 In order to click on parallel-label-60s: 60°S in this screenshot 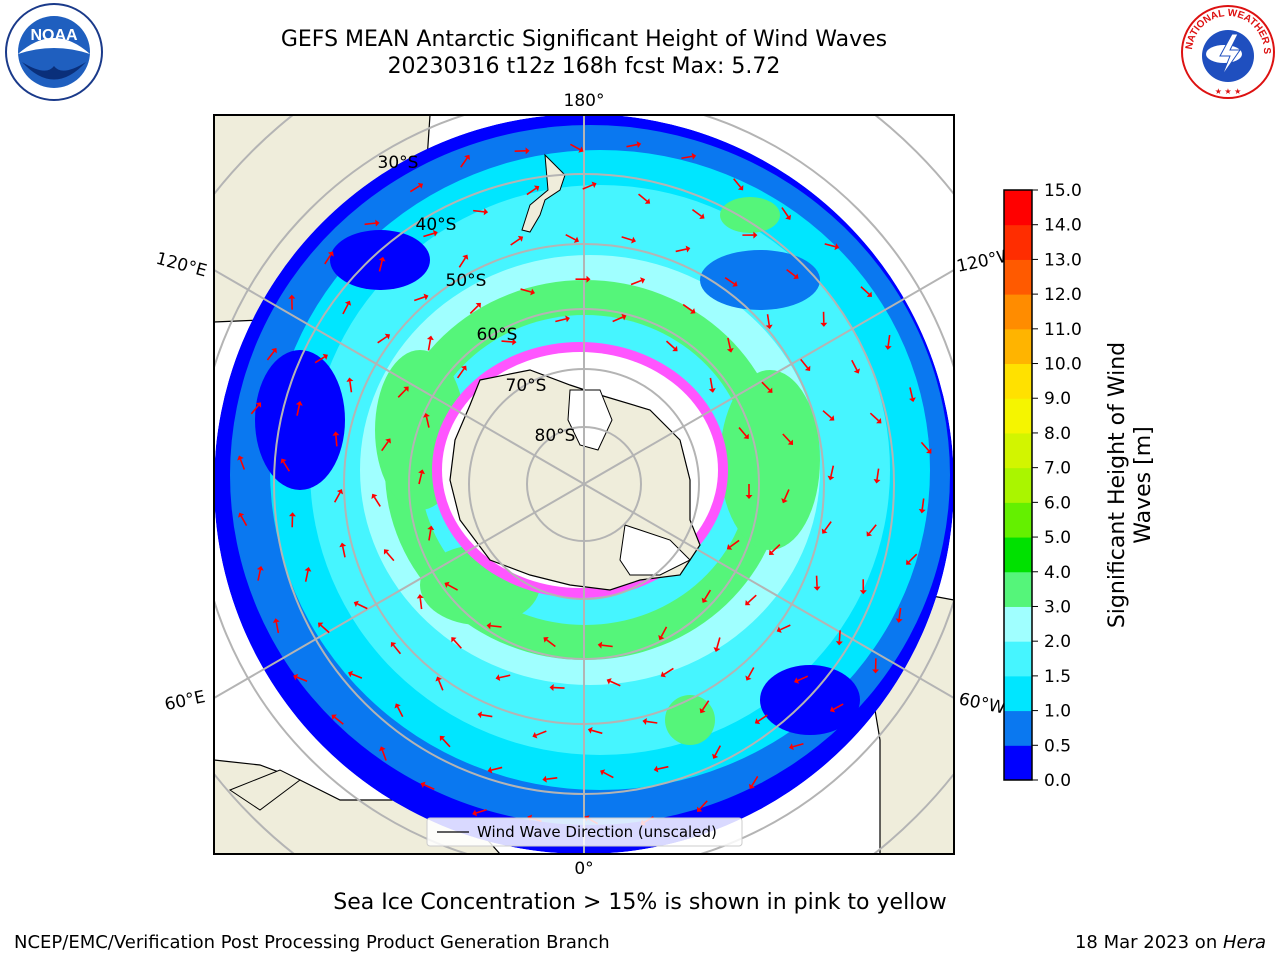, I will do `click(497, 335)`.